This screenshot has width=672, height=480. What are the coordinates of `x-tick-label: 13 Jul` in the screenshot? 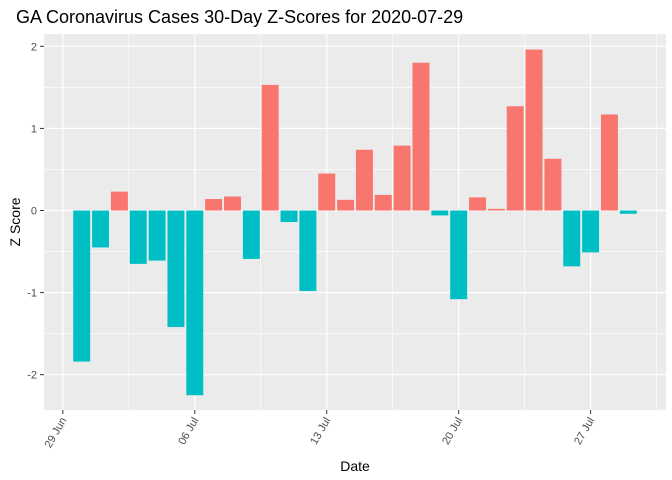 It's located at (320, 431).